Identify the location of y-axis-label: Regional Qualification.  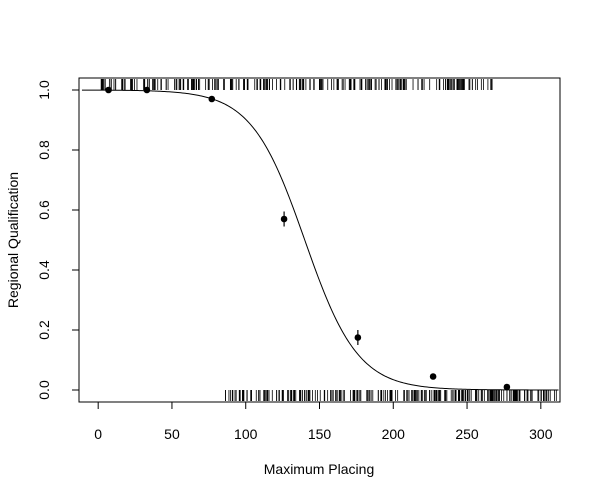
(13, 240).